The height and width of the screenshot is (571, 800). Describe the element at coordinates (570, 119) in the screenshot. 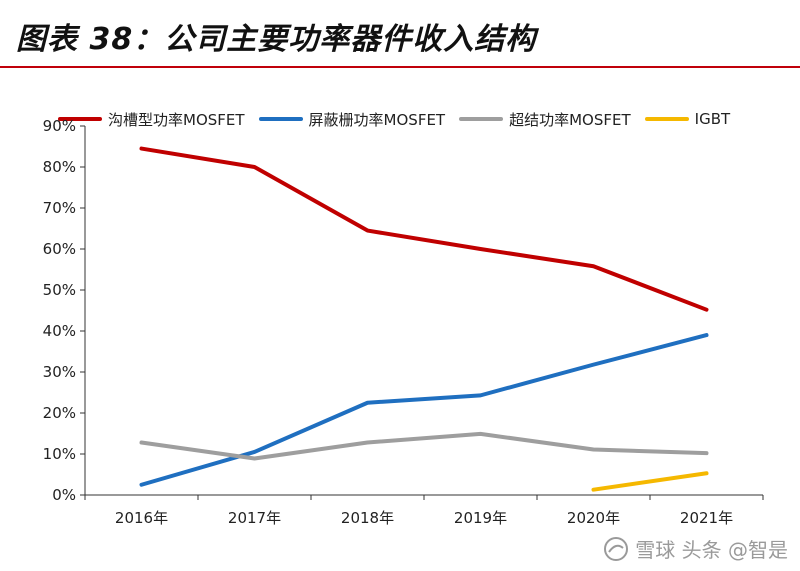

I see `legend-label: 超结功率MOSFET` at that location.